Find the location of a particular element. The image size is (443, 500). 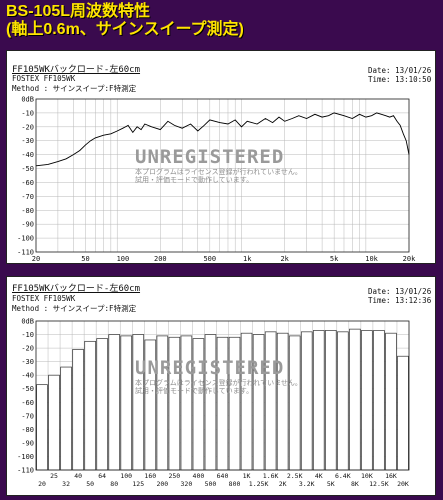

x-tick-label: 20k is located at coordinates (409, 259).